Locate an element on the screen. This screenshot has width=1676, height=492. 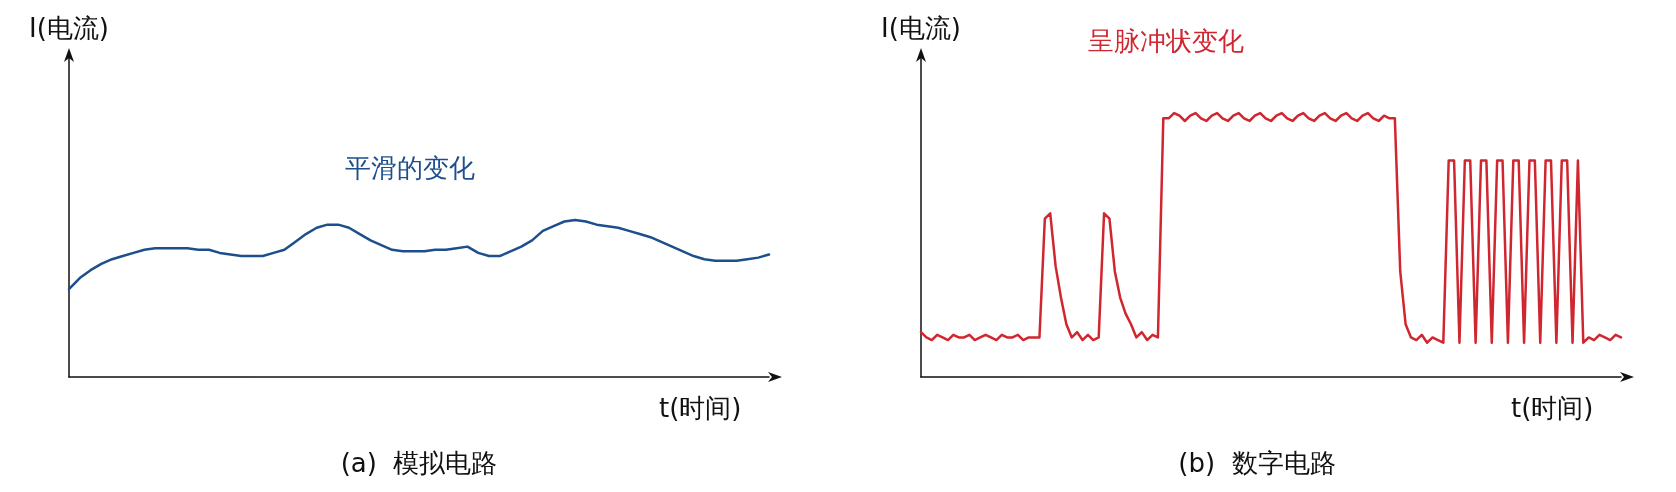
text: 呈脉冲状变化 is located at coordinates (1166, 41).